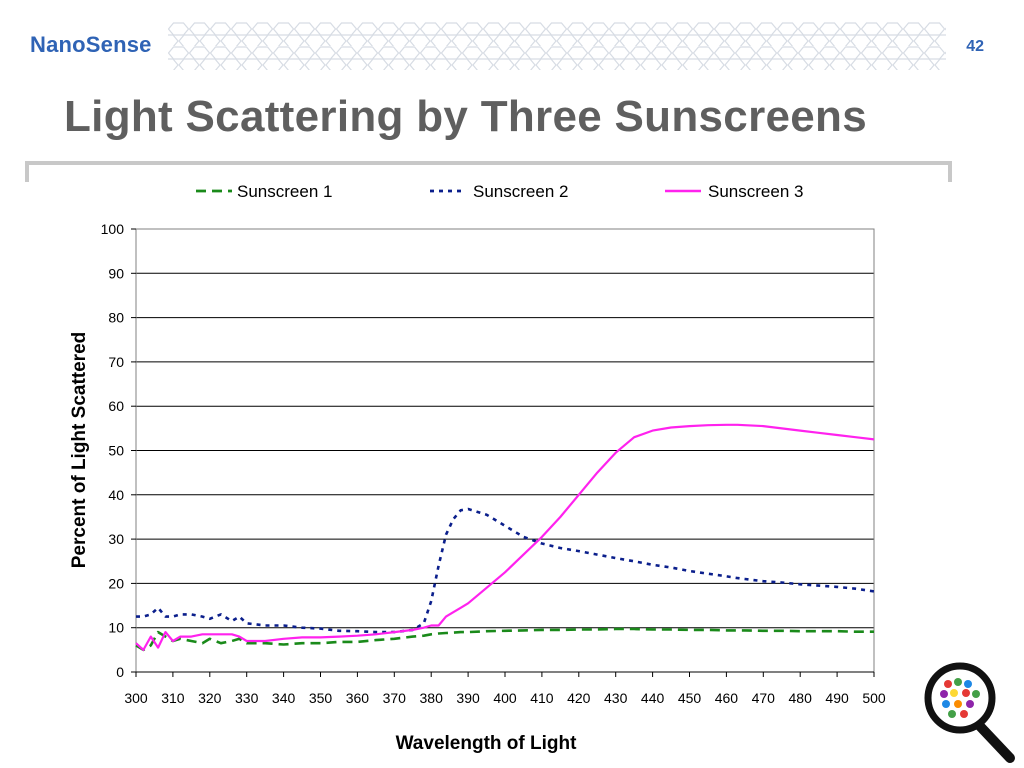 Image resolution: width=1024 pixels, height=768 pixels. I want to click on slide-title: Light Scattering by Three Sunscreens, so click(465, 116).